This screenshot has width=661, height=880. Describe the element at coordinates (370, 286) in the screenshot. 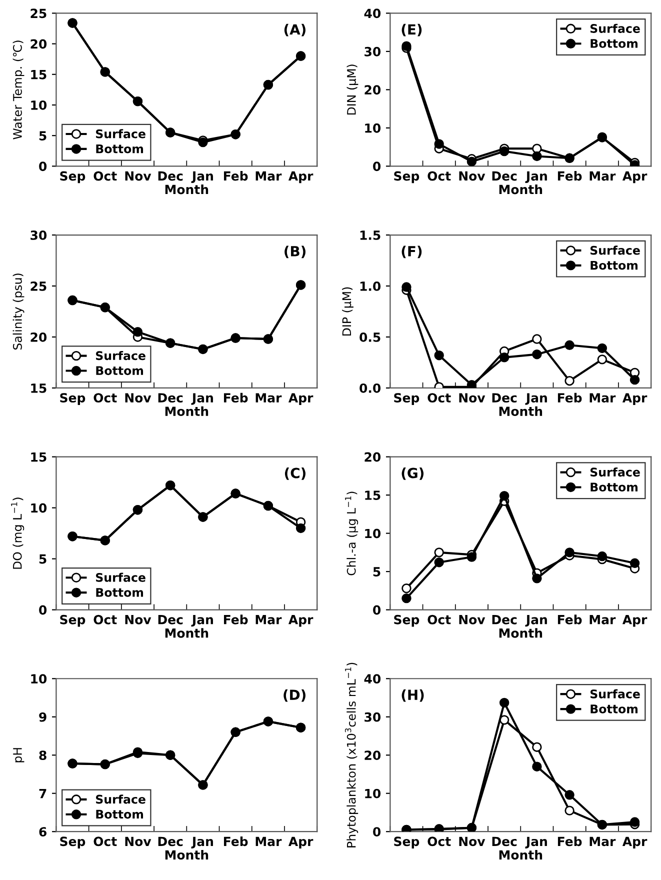

I see `y-tick-label: 1.0` at that location.